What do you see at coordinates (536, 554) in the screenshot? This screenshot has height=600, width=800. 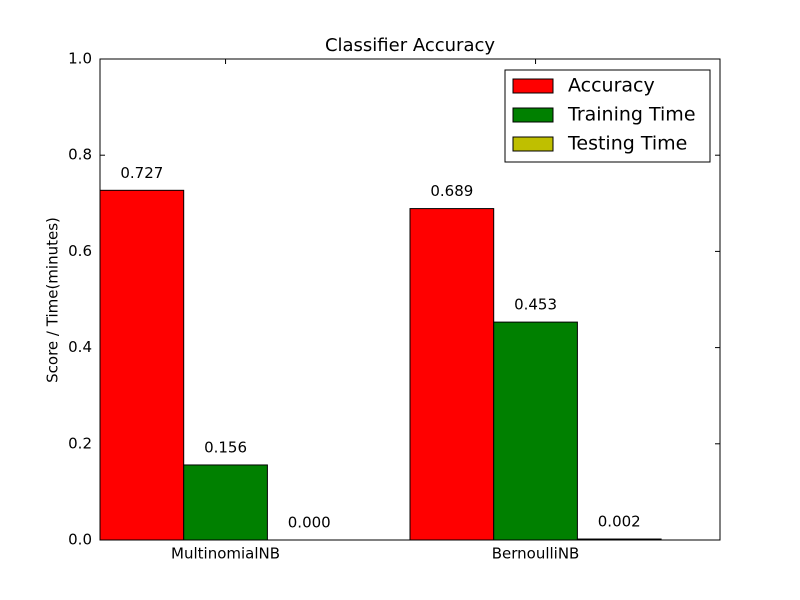 I see `x-tick-label: BernoulliNB` at bounding box center [536, 554].